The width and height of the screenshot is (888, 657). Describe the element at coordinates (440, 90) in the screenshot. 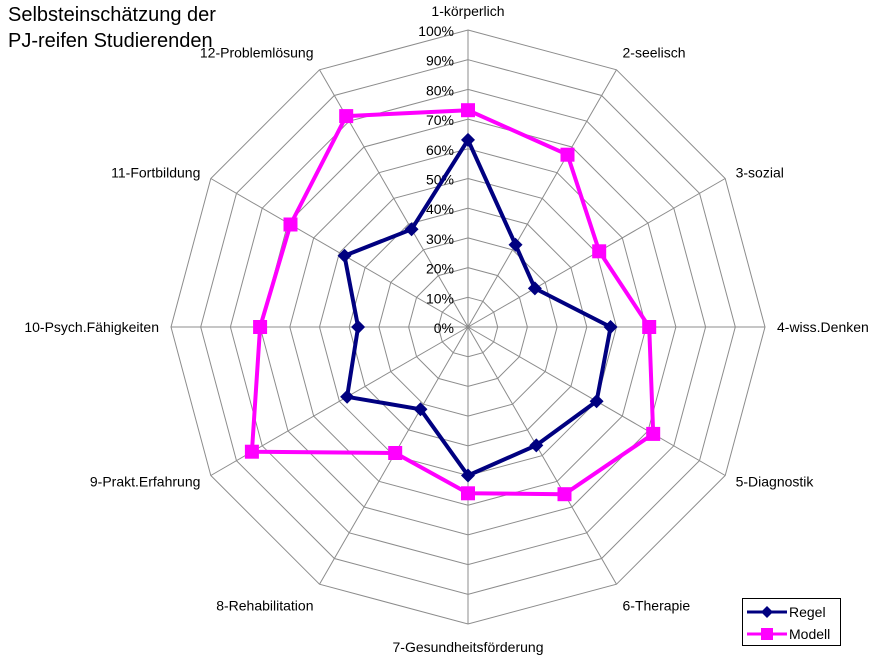

I see `tick-label: 80%` at that location.